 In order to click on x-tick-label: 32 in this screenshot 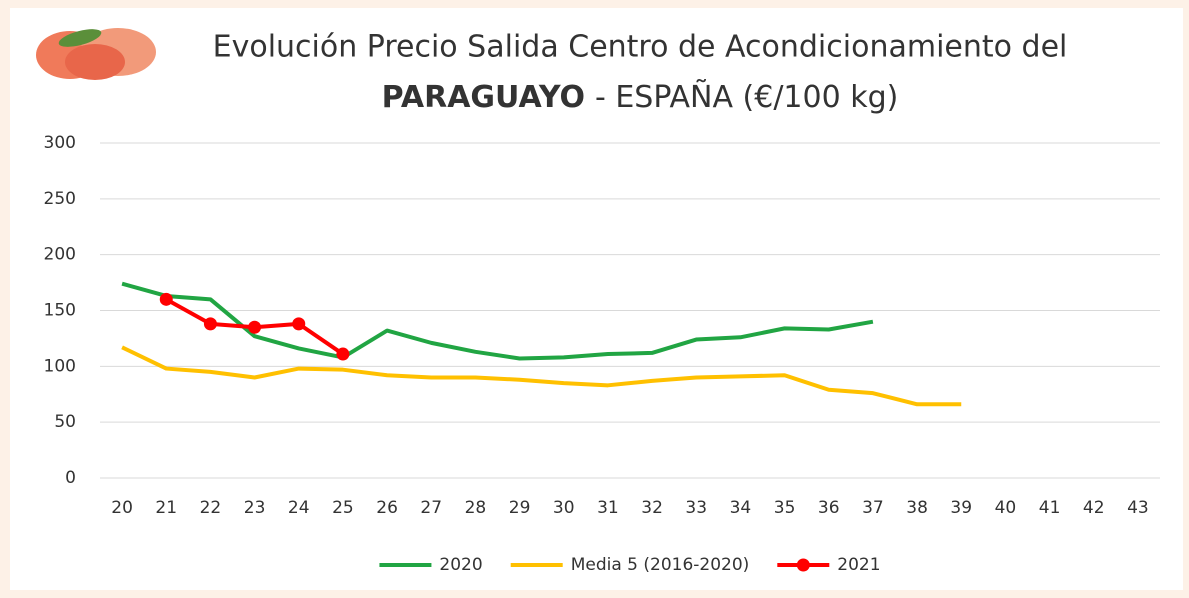, I will do `click(652, 508)`.